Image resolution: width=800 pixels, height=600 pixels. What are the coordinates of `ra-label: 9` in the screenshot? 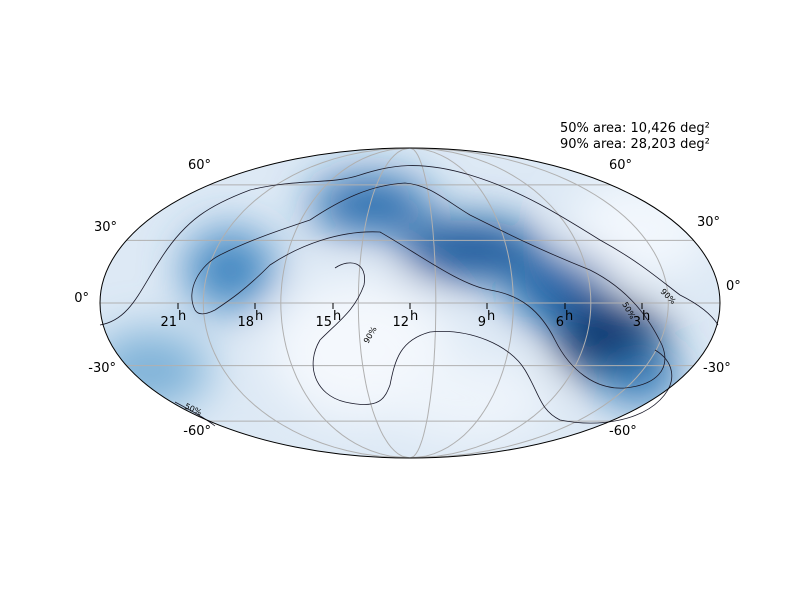 It's located at (482, 322).